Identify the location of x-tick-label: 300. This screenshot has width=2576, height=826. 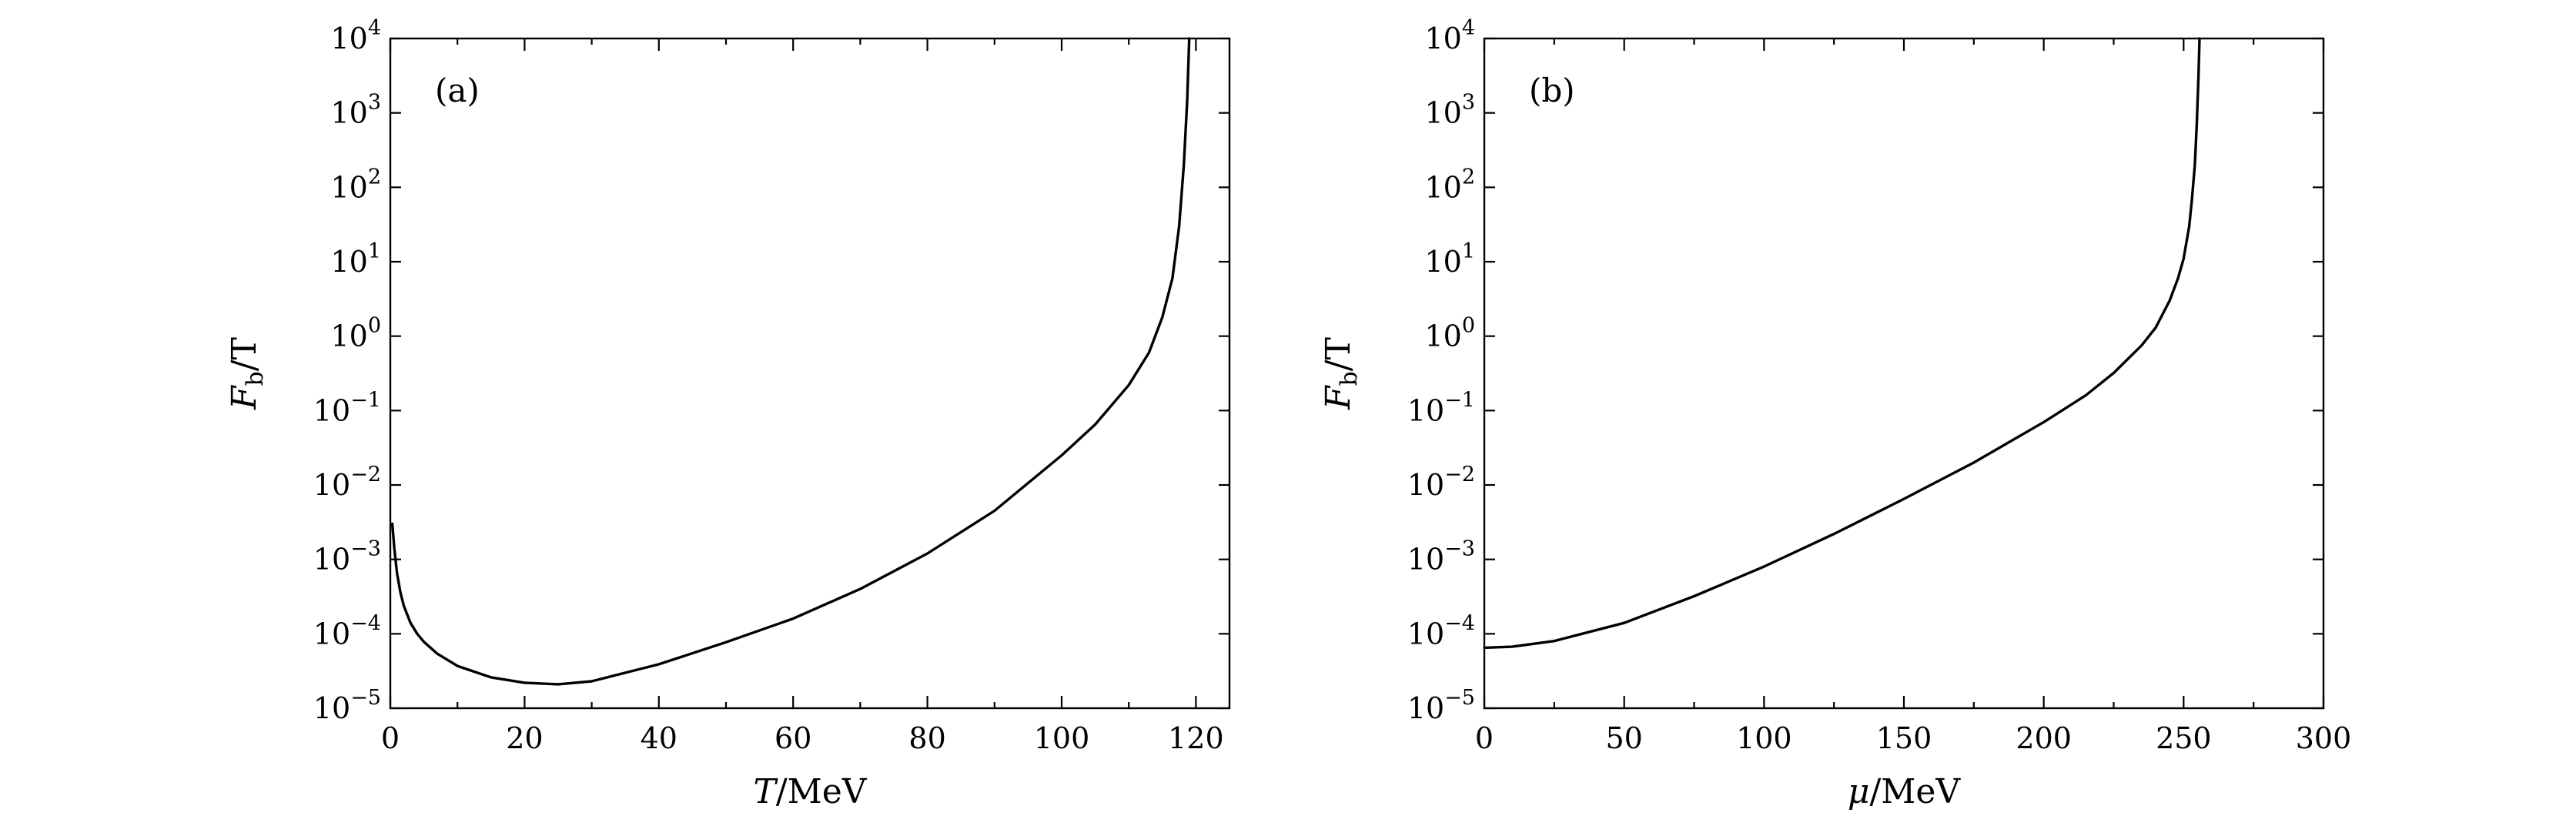
(2324, 738).